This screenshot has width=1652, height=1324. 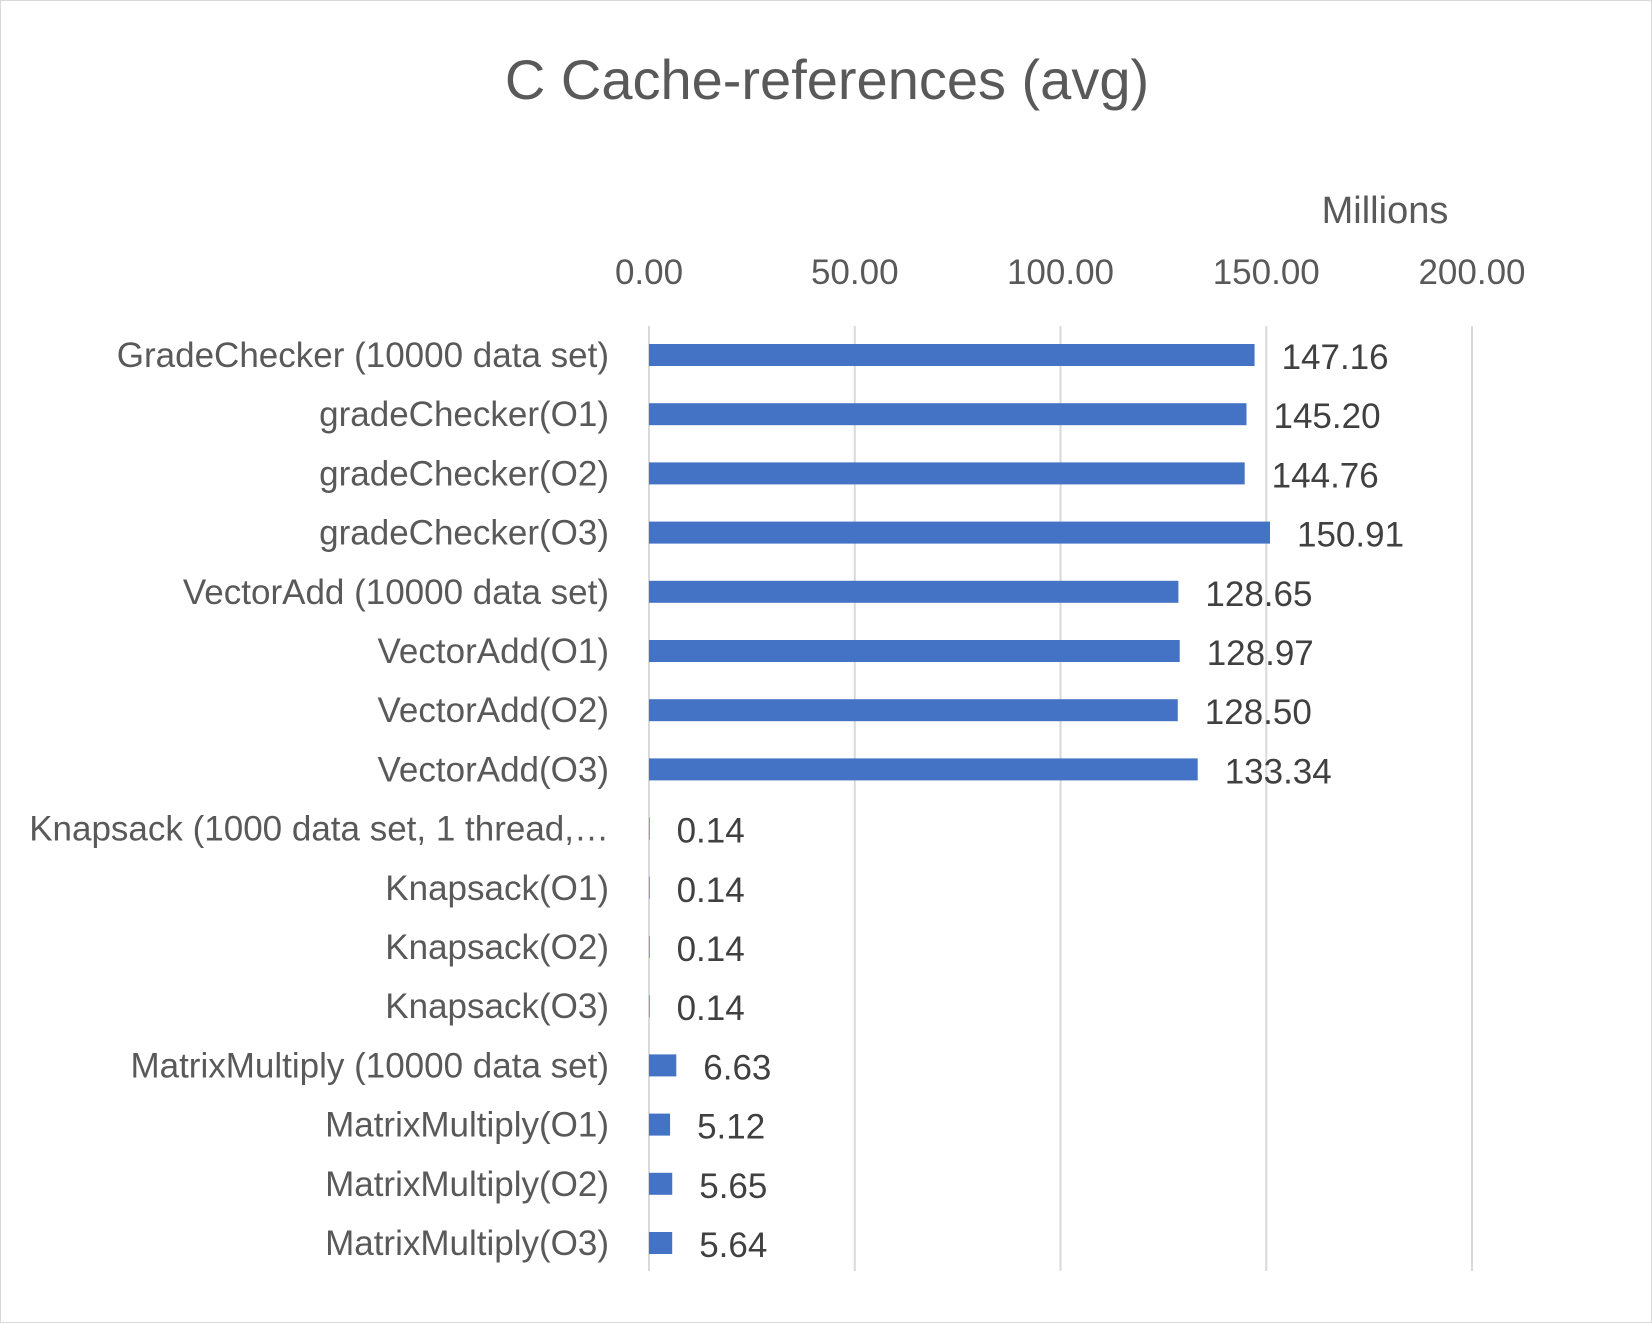 I want to click on x-tick-label: 200.00, so click(x=1471, y=272).